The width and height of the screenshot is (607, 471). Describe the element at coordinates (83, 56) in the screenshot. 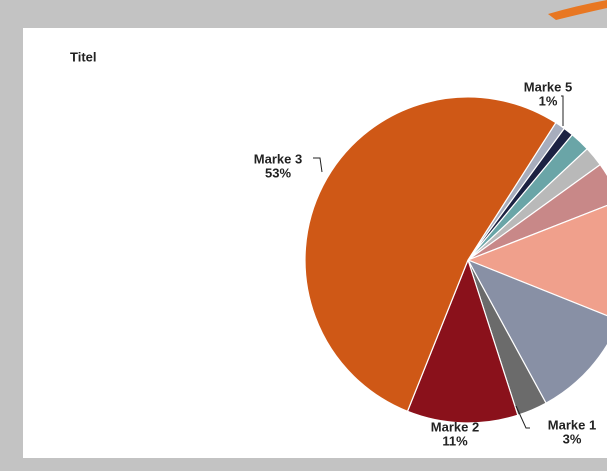

I see `chart-title: Titel` at that location.